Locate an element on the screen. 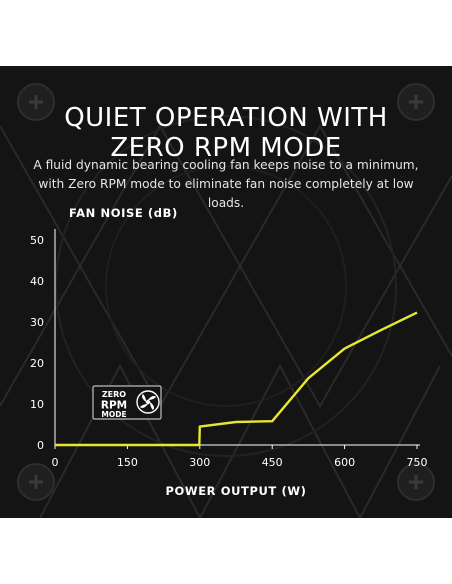  y-tick-label: 40 is located at coordinates (37, 281).